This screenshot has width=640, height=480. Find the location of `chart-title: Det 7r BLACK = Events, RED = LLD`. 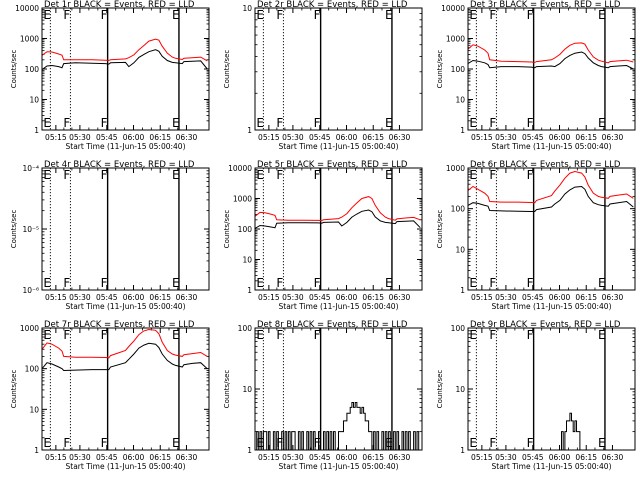

chart-title: Det 7r BLACK = Events, RED = LLD is located at coordinates (119, 325).